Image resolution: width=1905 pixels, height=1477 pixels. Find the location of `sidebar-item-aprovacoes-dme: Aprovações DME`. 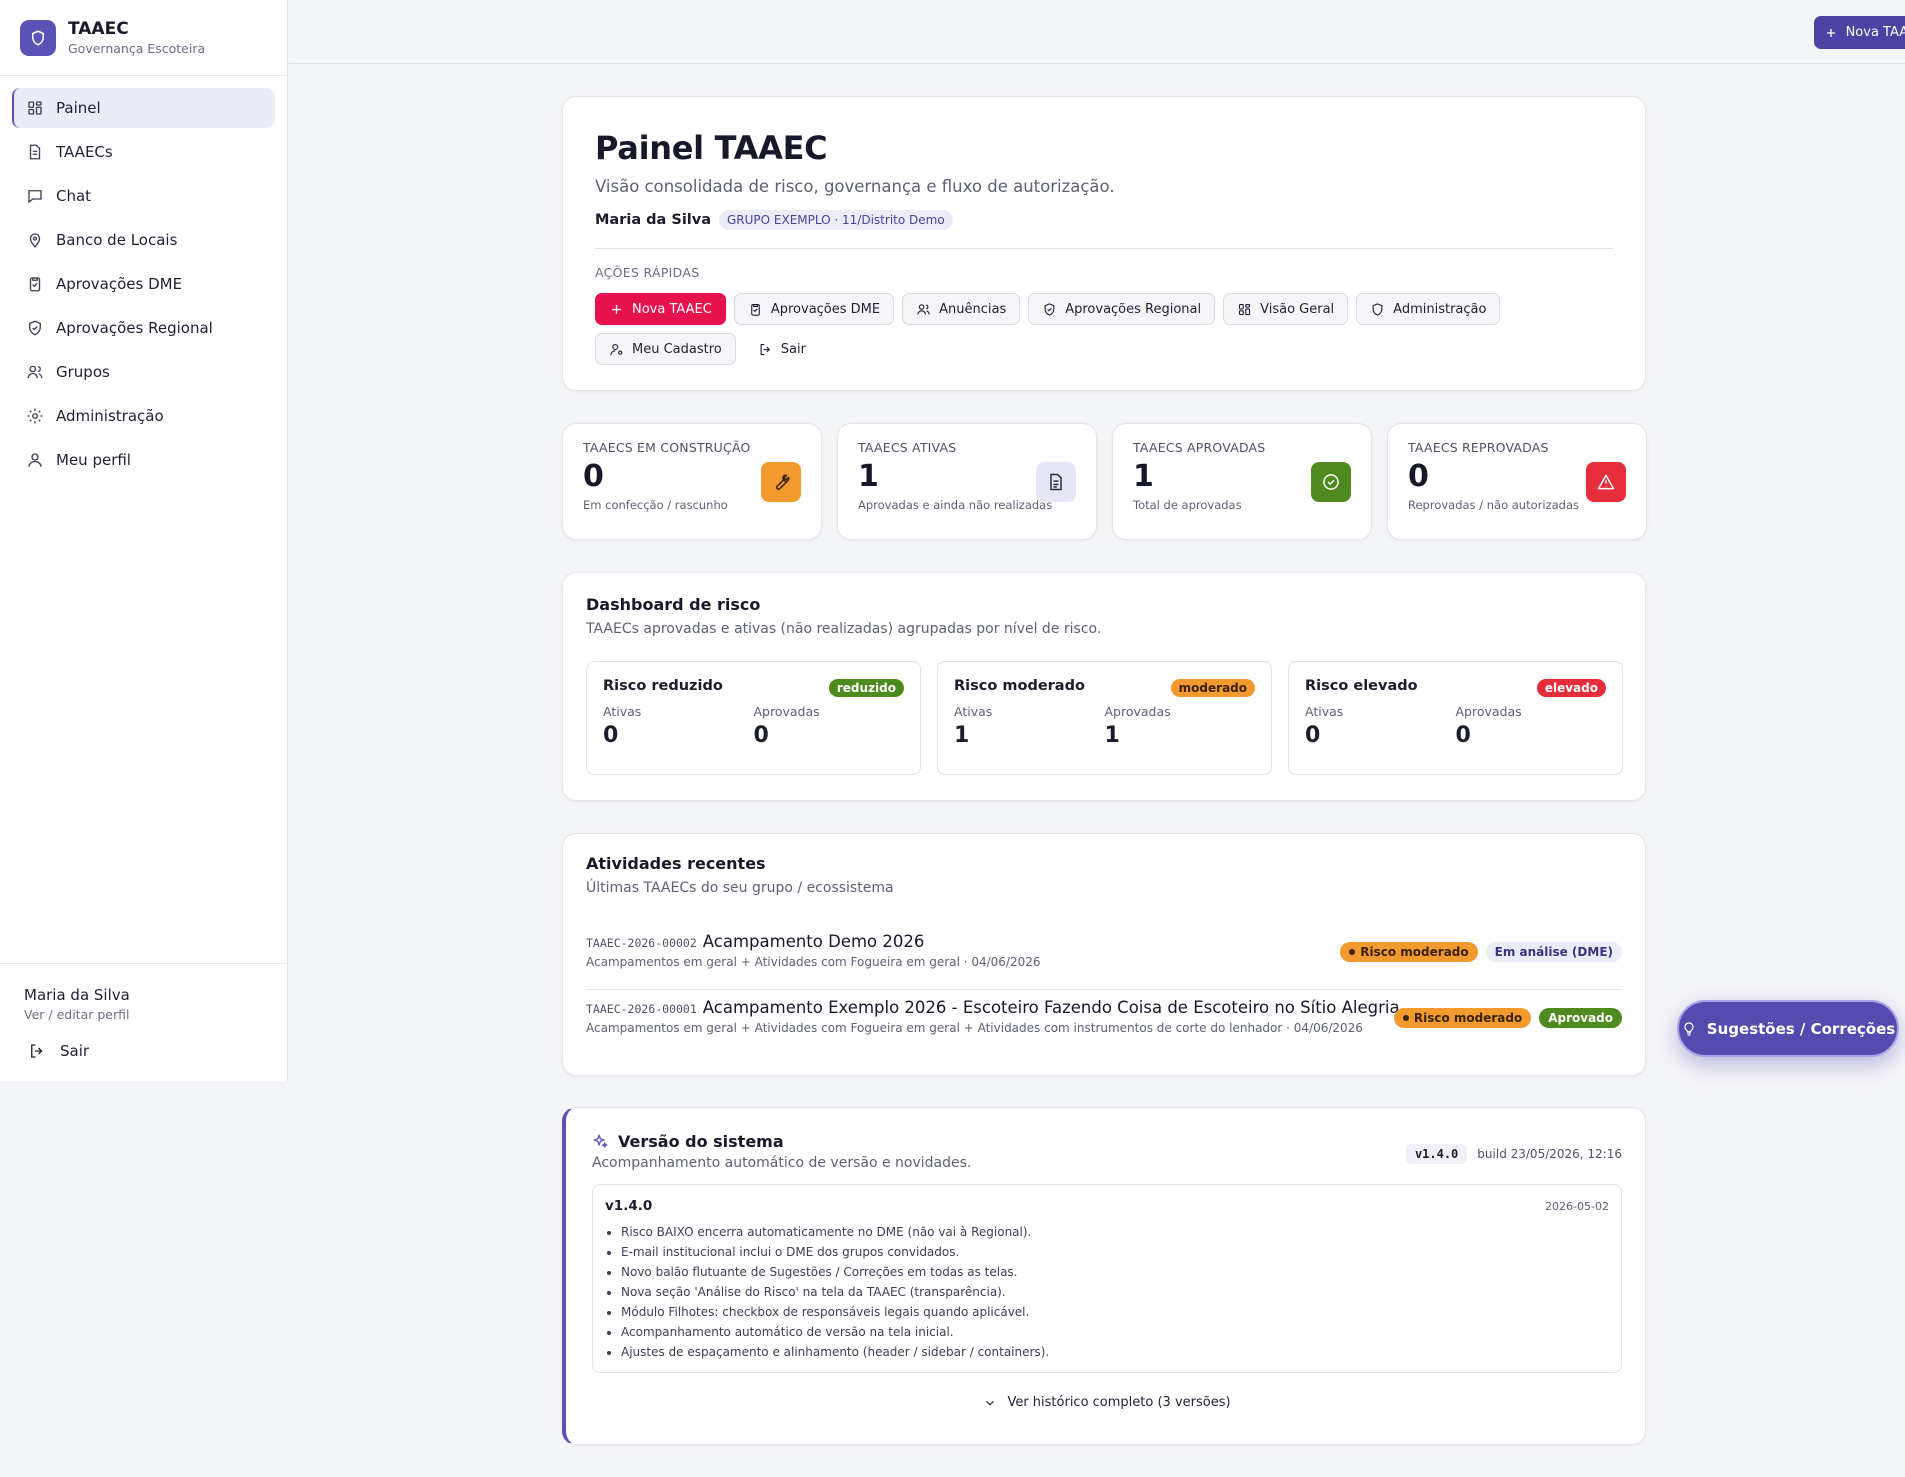

sidebar-item-aprovacoes-dme: Aprovações DME is located at coordinates (143, 284).